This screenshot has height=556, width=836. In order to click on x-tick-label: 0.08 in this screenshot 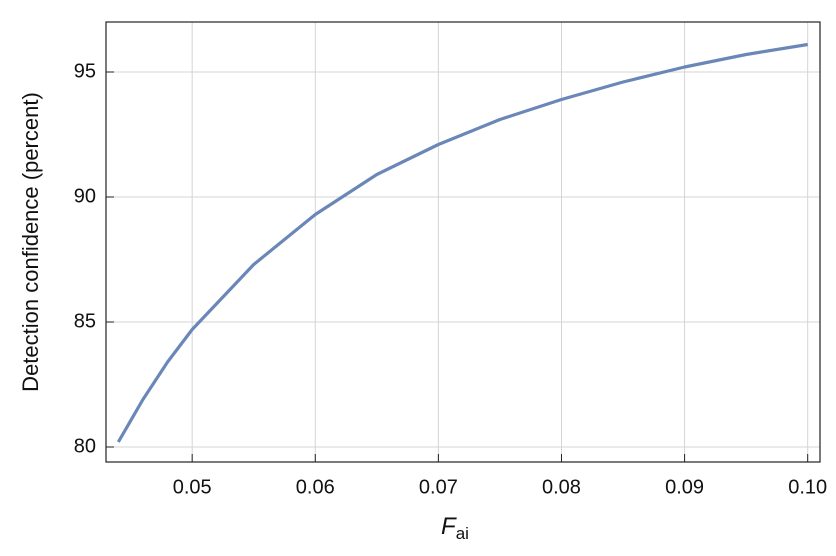, I will do `click(561, 487)`.